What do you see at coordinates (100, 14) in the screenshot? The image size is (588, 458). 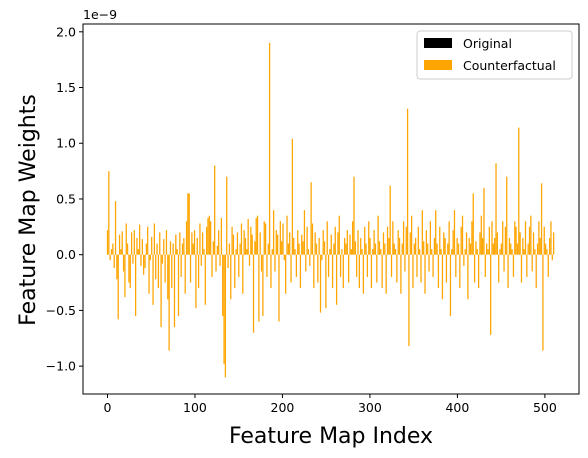 I see `y-offset-label: 1e−9` at bounding box center [100, 14].